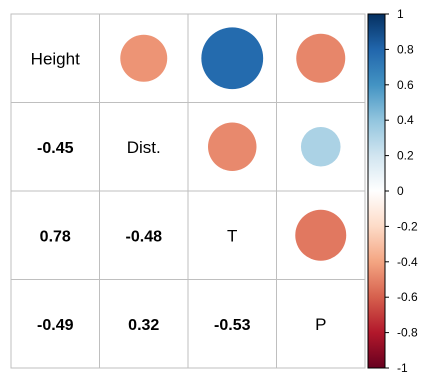 The image size is (430, 373). I want to click on corr-value-label: -0.45, so click(55, 148).